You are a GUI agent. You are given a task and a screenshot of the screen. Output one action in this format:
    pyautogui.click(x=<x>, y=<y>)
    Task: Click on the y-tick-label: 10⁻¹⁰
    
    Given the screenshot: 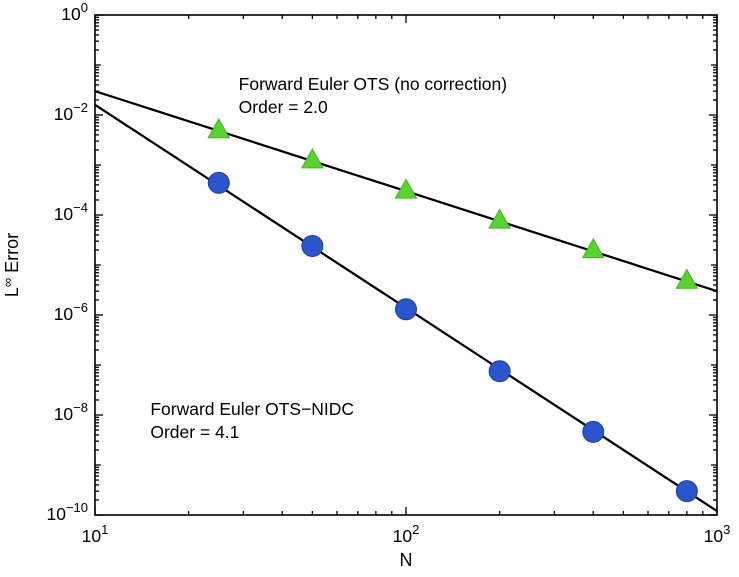 What is the action you would take?
    pyautogui.click(x=67, y=512)
    